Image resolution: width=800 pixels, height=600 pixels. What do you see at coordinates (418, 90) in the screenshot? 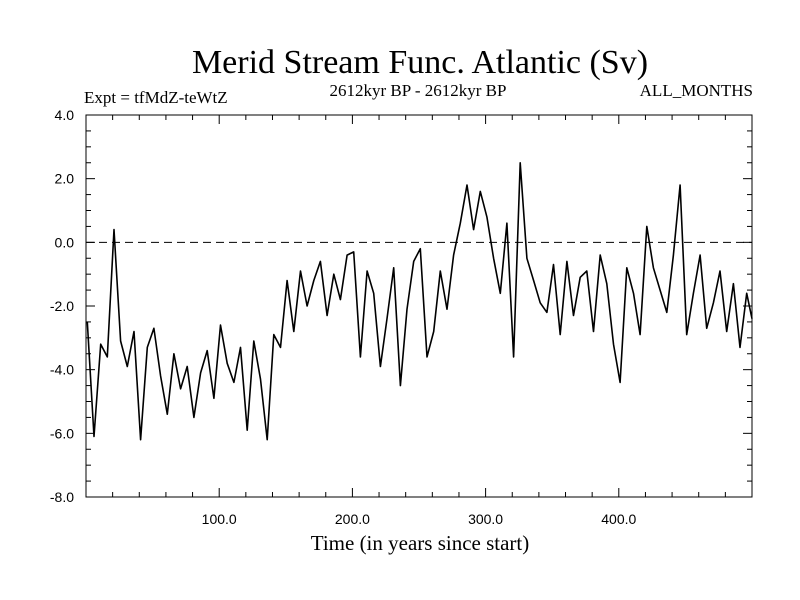
I see `period-label: 2612kyr BP - 2612kyr BP` at bounding box center [418, 90].